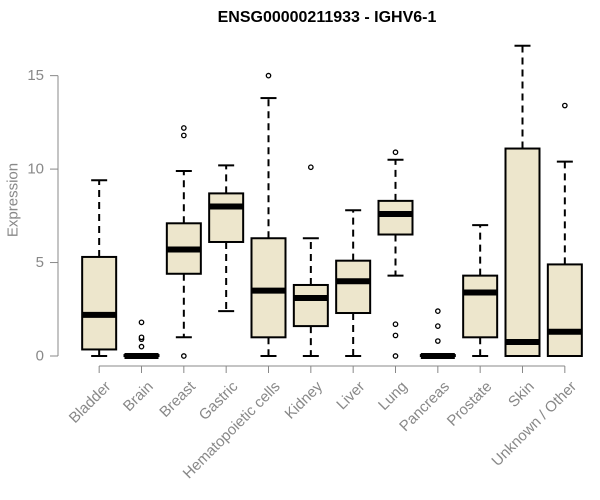 The image size is (600, 500). Describe the element at coordinates (138, 396) in the screenshot. I see `x-tick-label: Brain` at that location.